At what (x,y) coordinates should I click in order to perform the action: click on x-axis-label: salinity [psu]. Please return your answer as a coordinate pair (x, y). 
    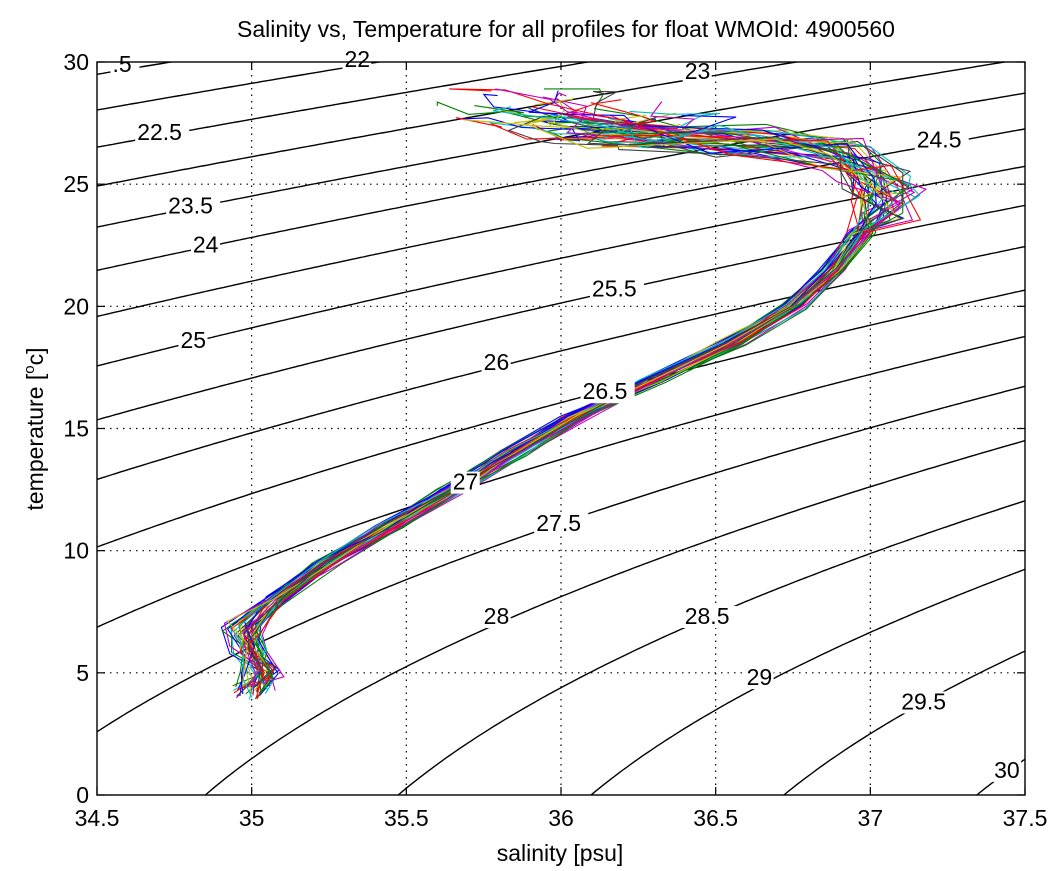
    Looking at the image, I should click on (560, 853).